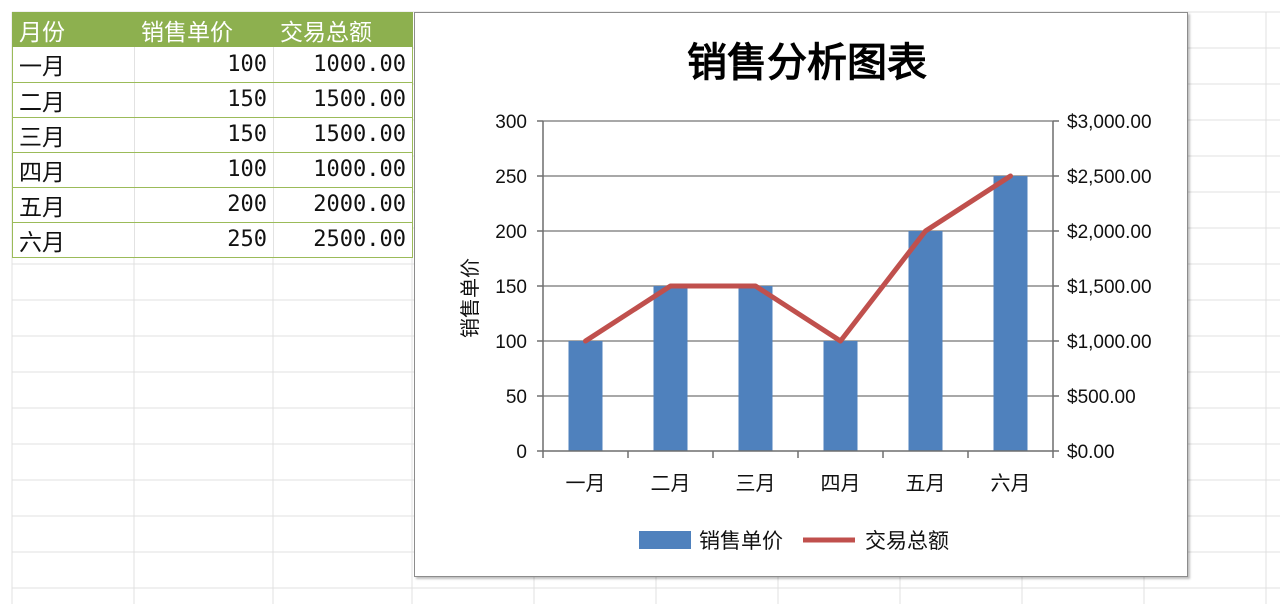  What do you see at coordinates (73, 29) in the screenshot?
I see `header-month: 月份` at bounding box center [73, 29].